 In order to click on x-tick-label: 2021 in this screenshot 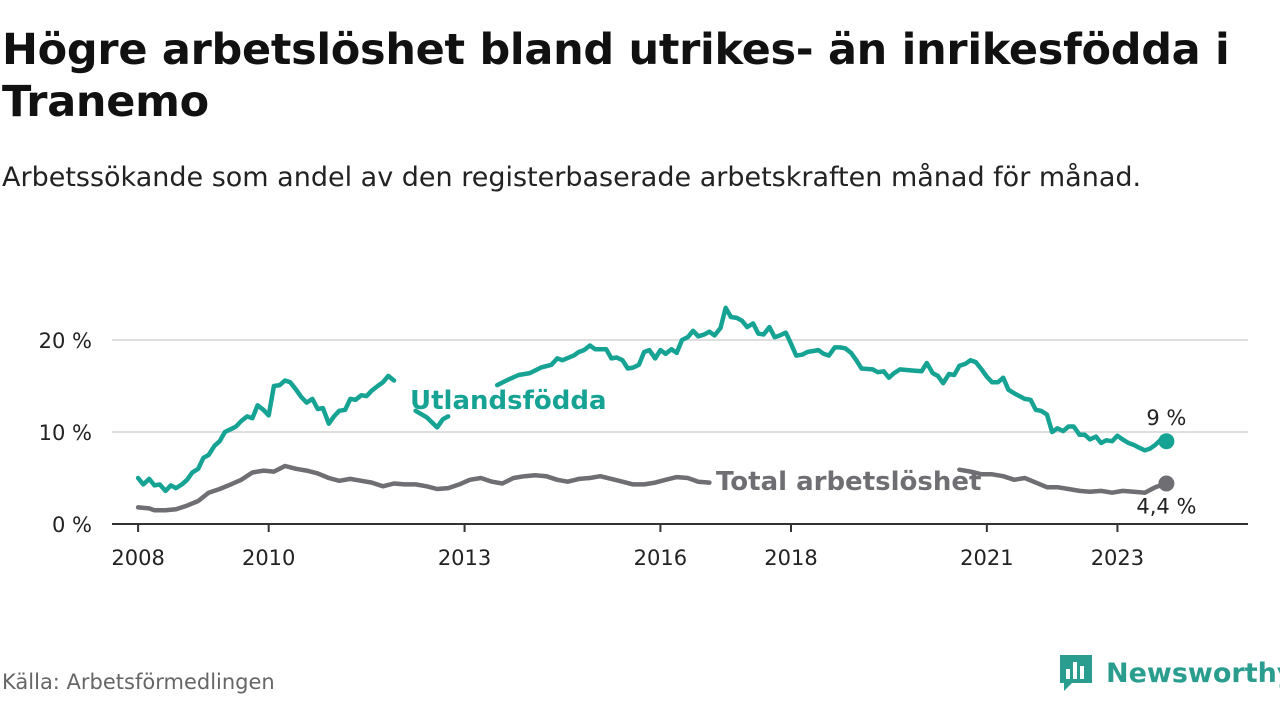, I will do `click(986, 558)`.